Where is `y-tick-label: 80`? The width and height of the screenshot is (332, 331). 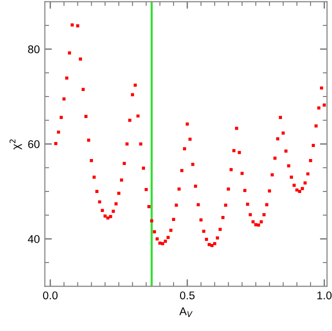
y-tick-label: 80 is located at coordinates (34, 49).